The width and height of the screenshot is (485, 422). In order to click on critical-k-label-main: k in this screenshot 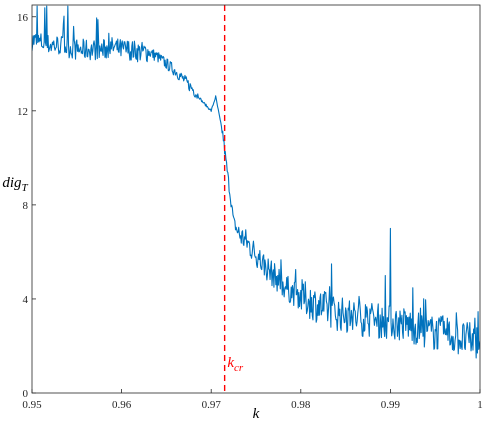, I will do `click(230, 363)`.